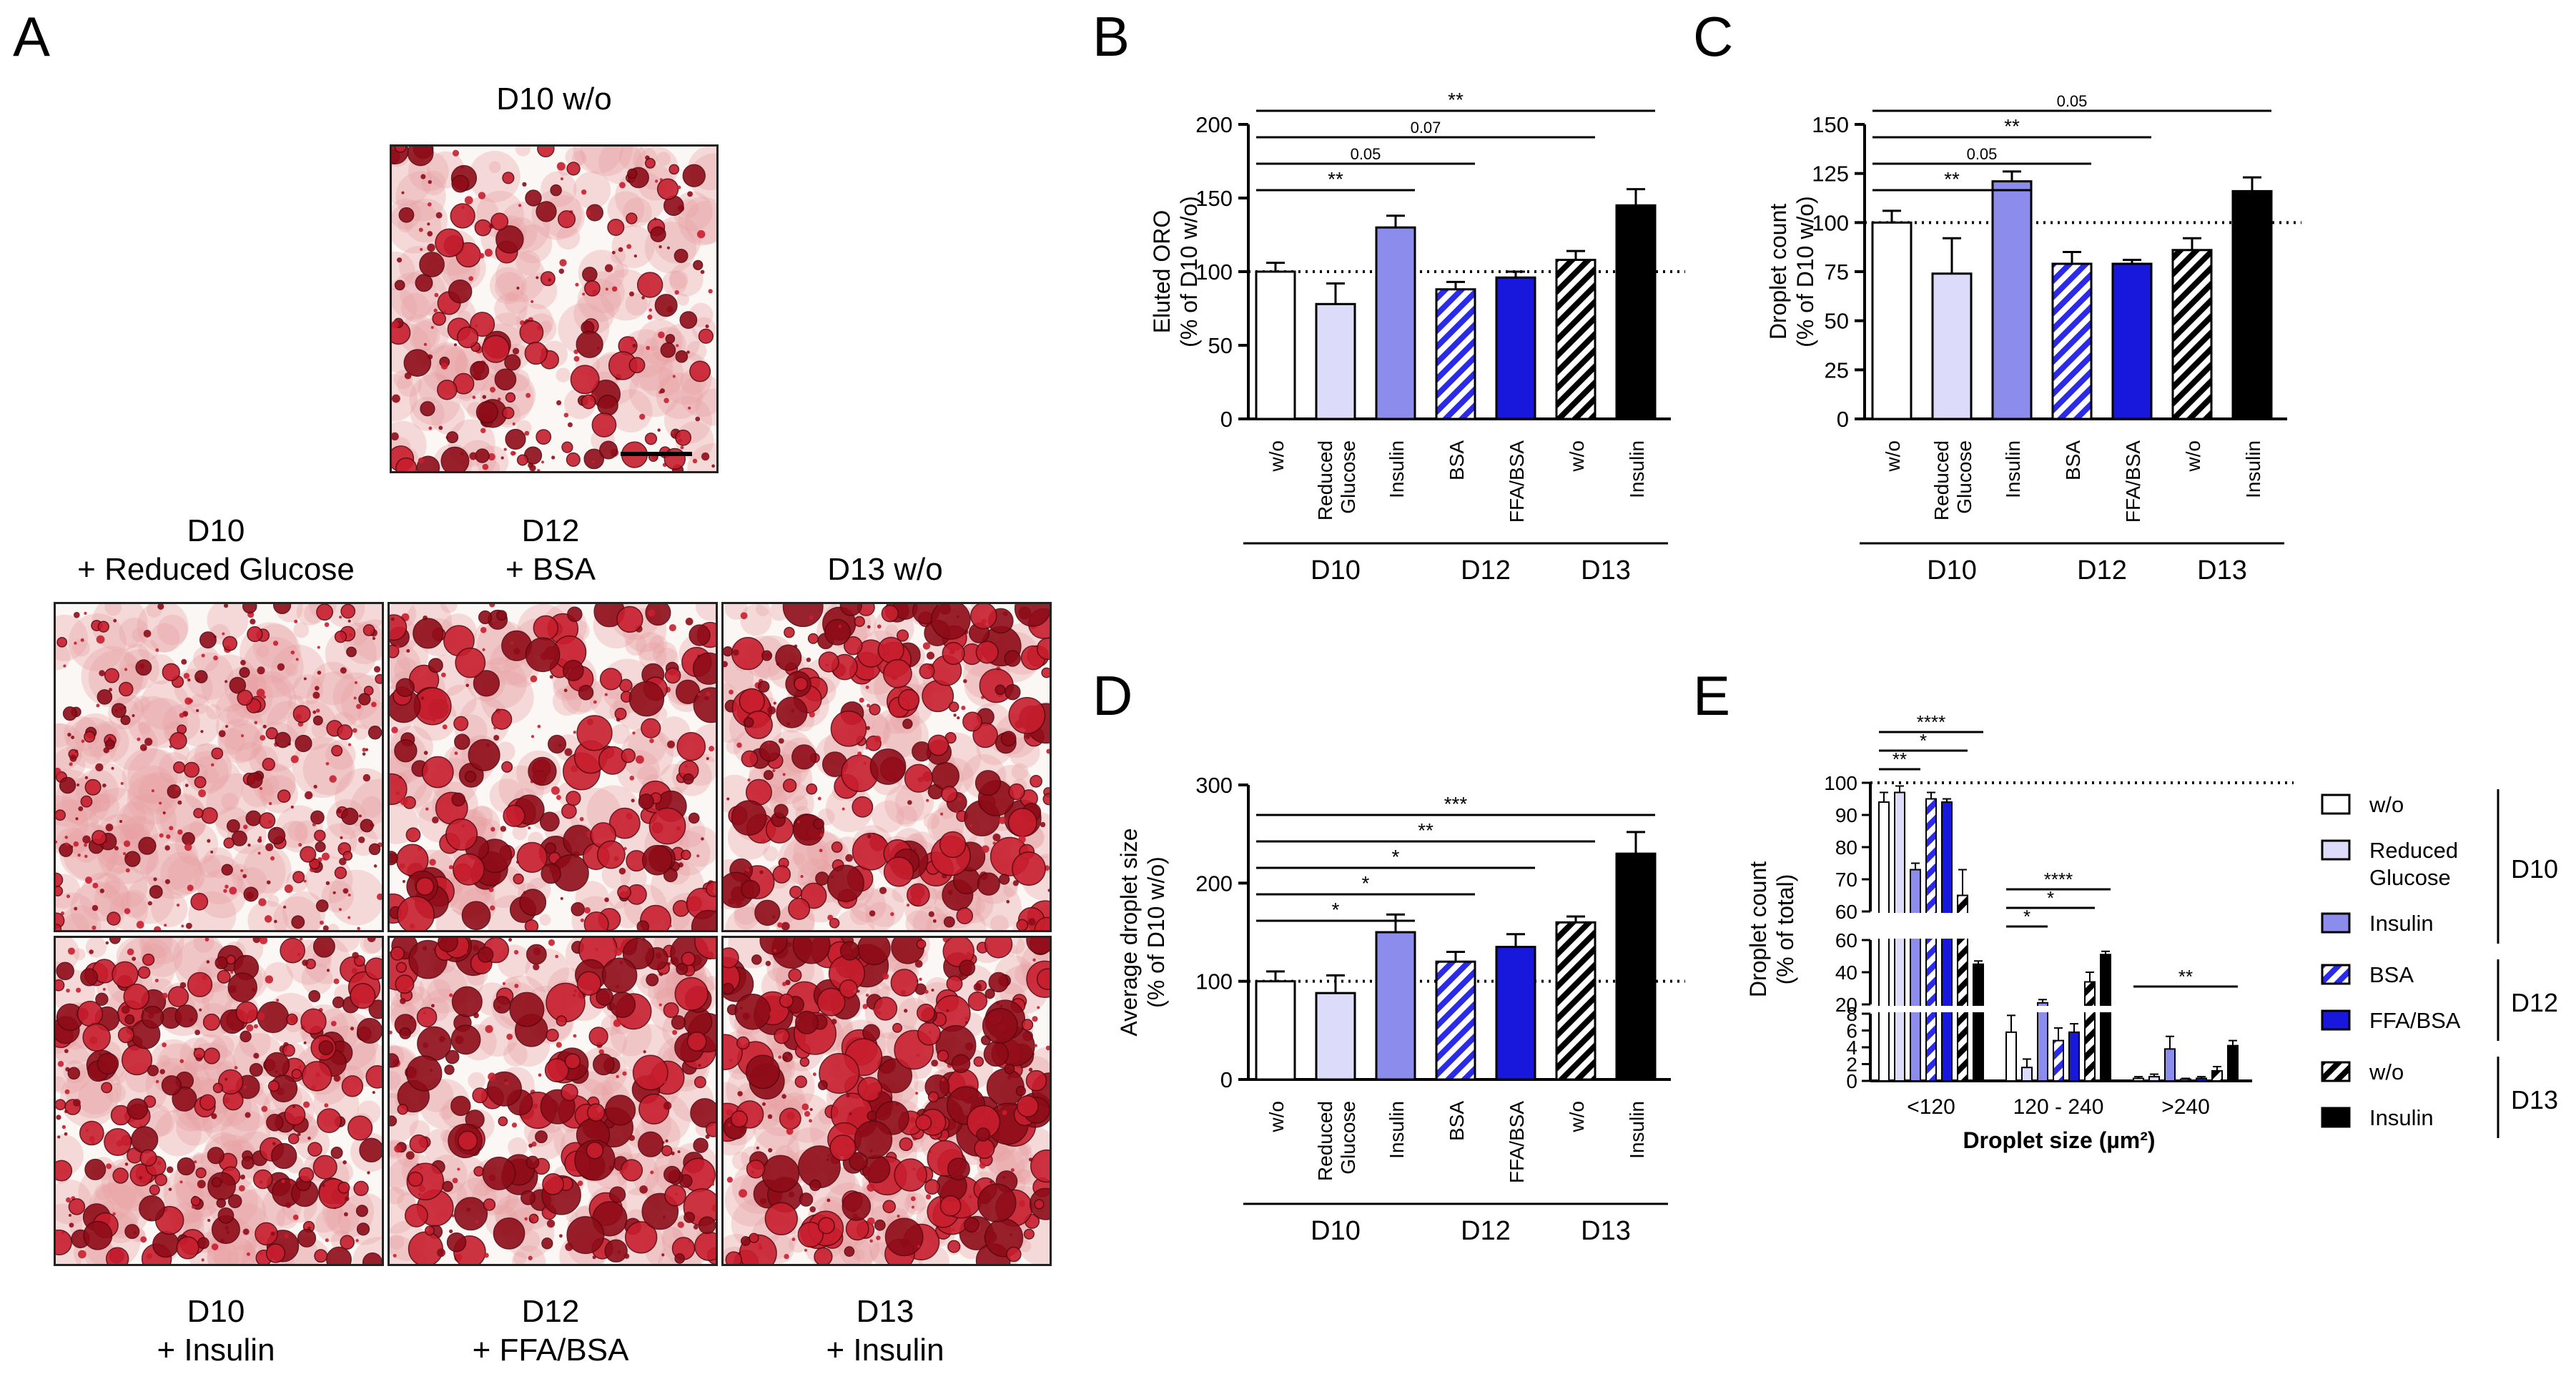  What do you see at coordinates (1457, 460) in the screenshot?
I see `x-tick-label: BSA` at bounding box center [1457, 460].